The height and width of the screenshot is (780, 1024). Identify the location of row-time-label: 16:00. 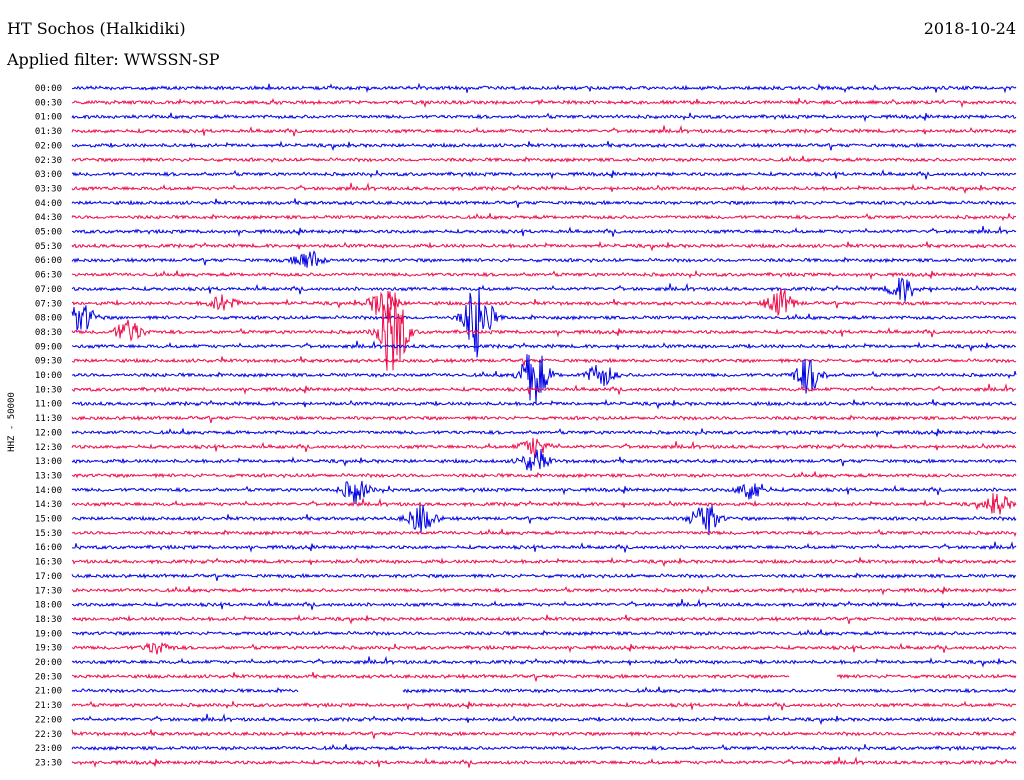
(48, 548).